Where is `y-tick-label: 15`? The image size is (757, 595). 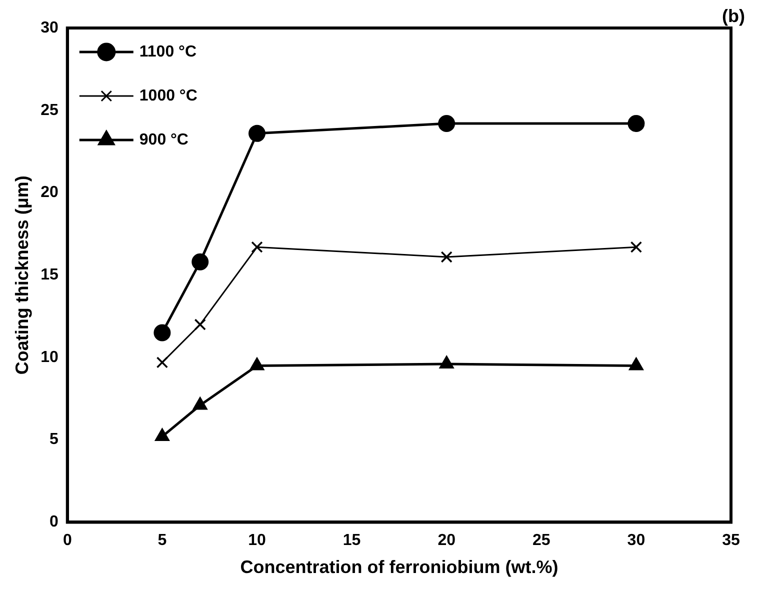
y-tick-label: 15 is located at coordinates (49, 275).